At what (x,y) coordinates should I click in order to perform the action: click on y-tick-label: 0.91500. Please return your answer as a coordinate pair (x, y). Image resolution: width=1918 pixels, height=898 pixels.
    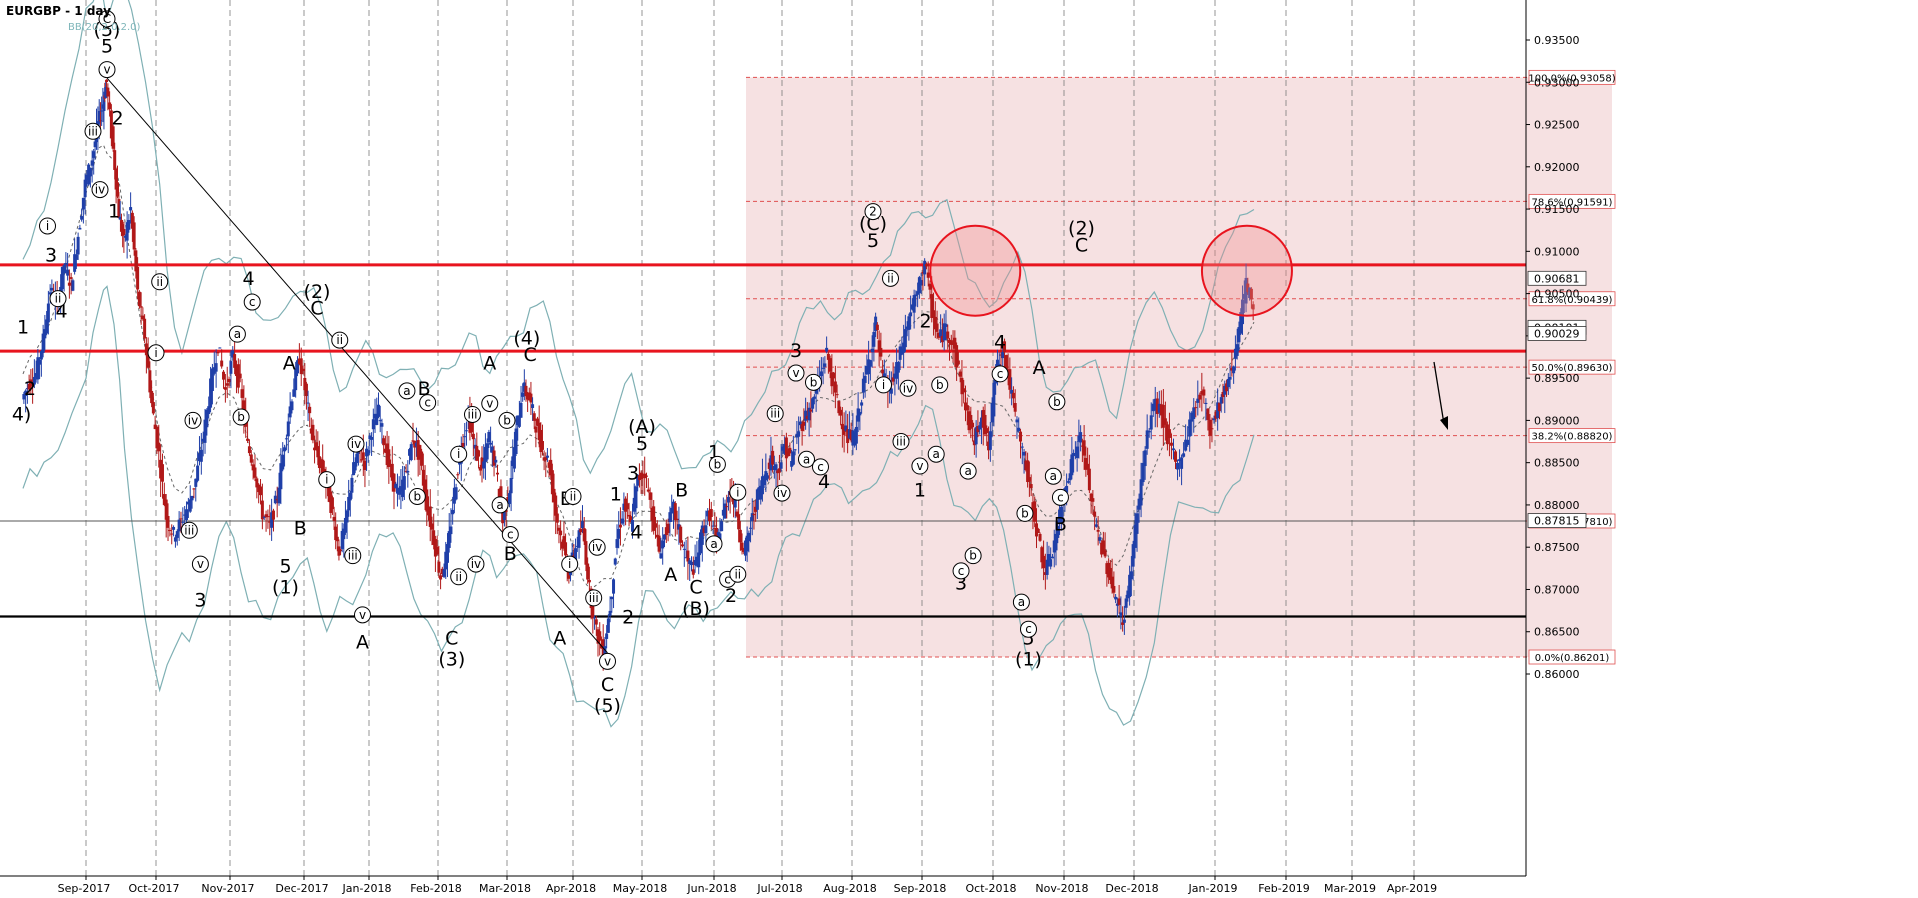
    Looking at the image, I should click on (1557, 209).